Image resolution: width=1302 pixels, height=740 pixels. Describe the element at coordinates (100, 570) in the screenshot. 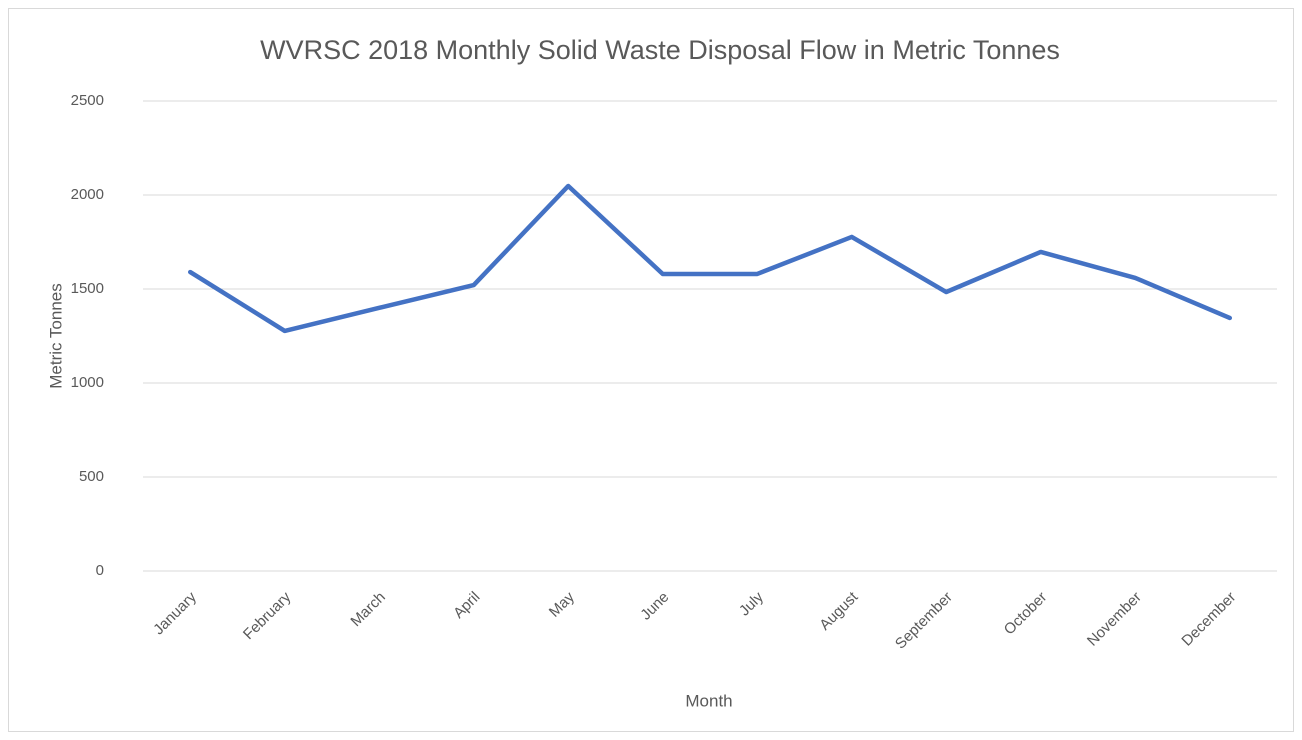

I see `y-tick-label: 0` at that location.